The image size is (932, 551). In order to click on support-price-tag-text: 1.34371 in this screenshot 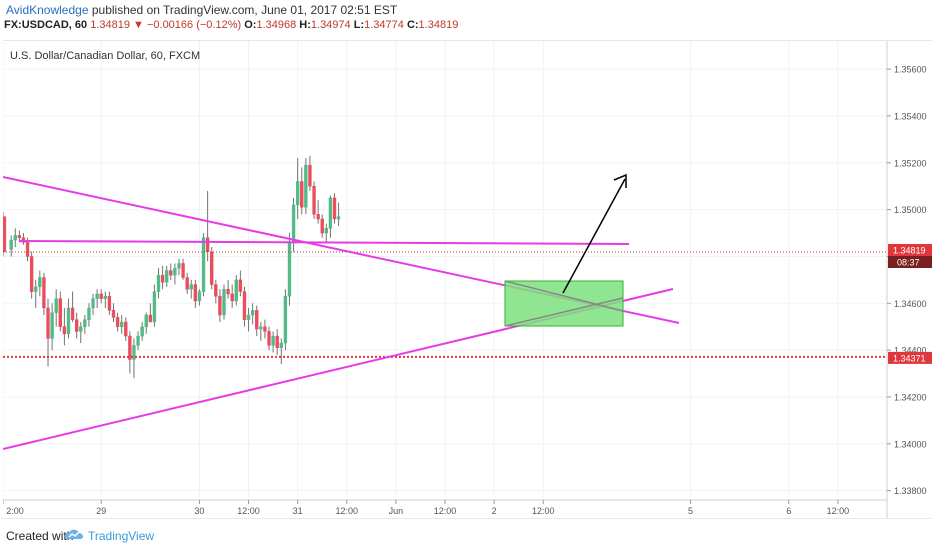, I will do `click(909, 358)`.